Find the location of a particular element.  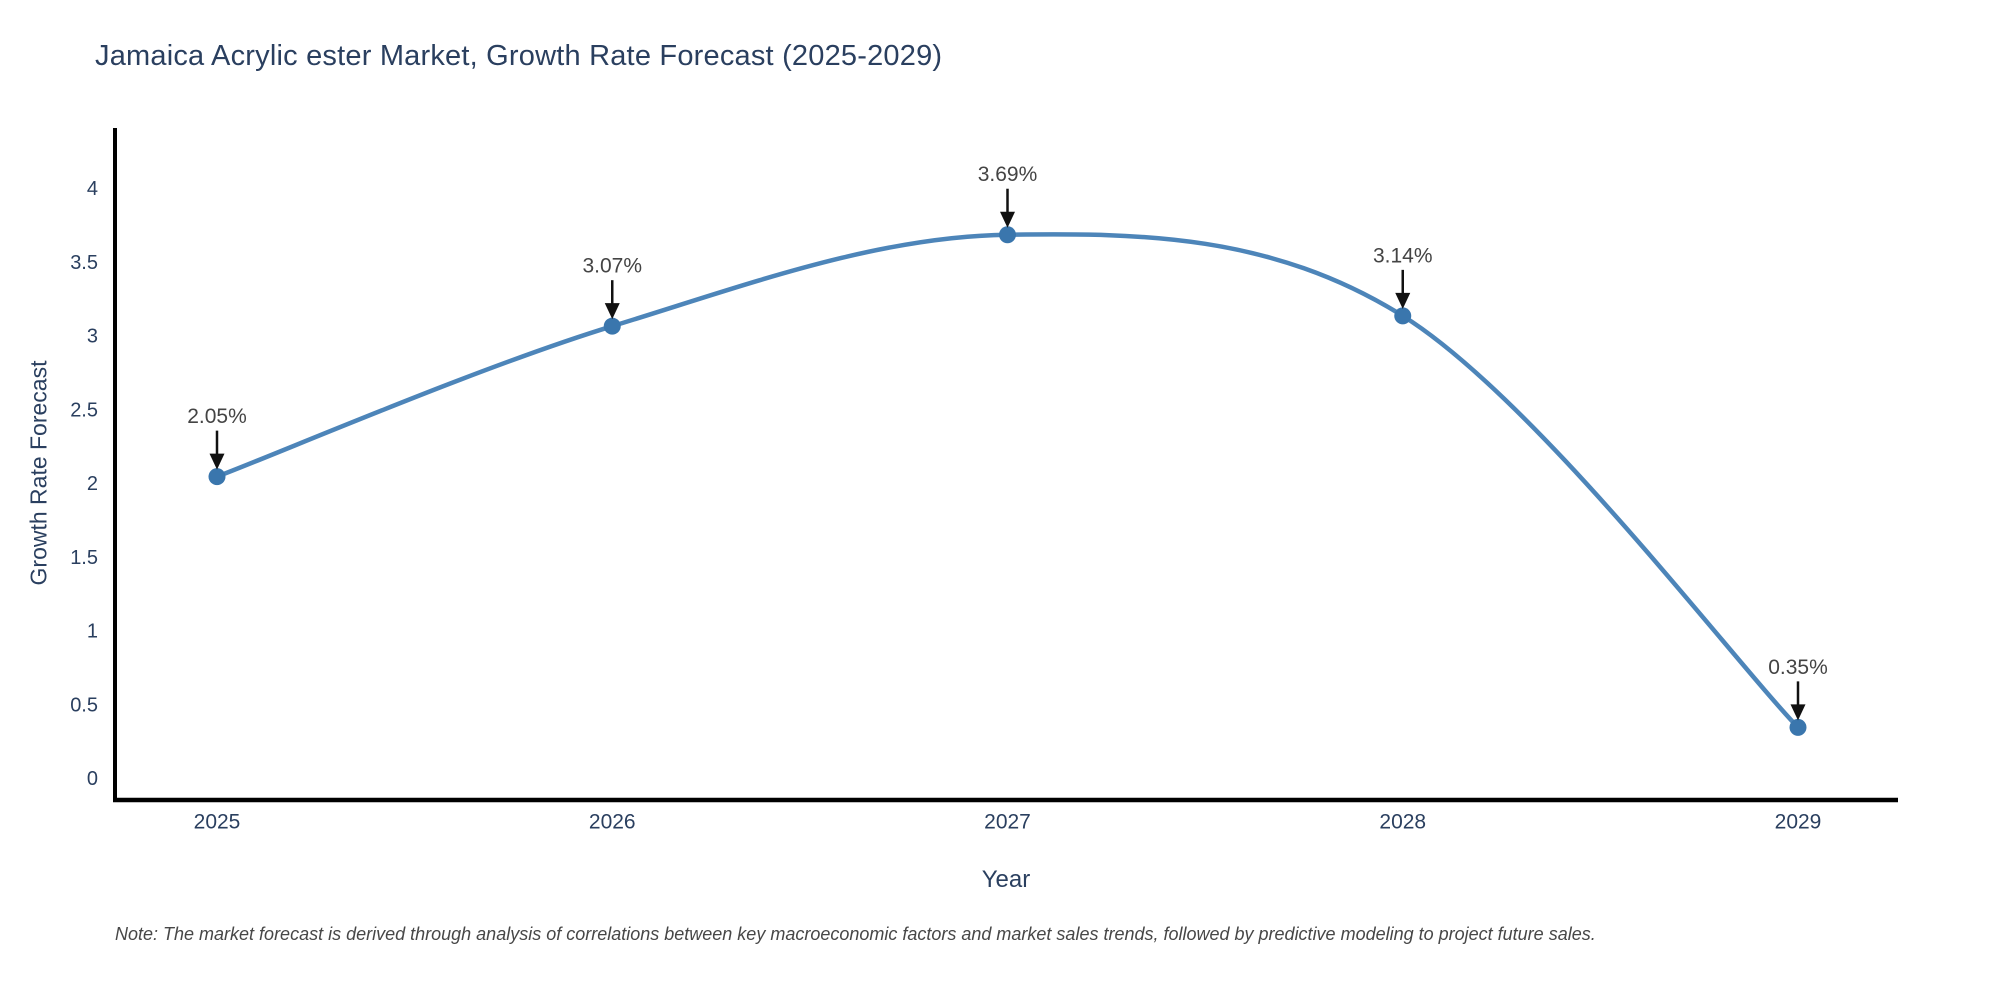

y-tick-label: 2.5 is located at coordinates (84, 410).